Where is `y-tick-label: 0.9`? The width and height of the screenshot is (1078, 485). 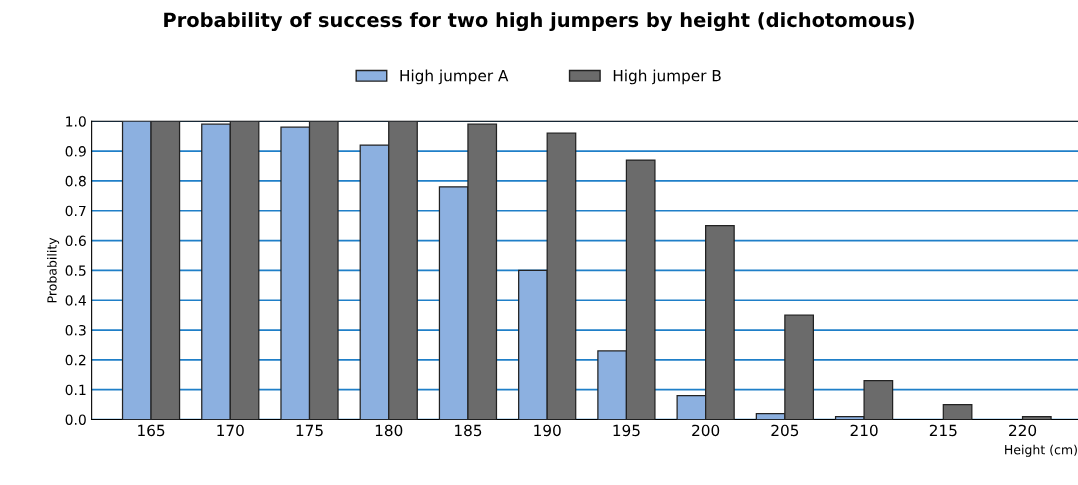
y-tick-label: 0.9 is located at coordinates (75, 151).